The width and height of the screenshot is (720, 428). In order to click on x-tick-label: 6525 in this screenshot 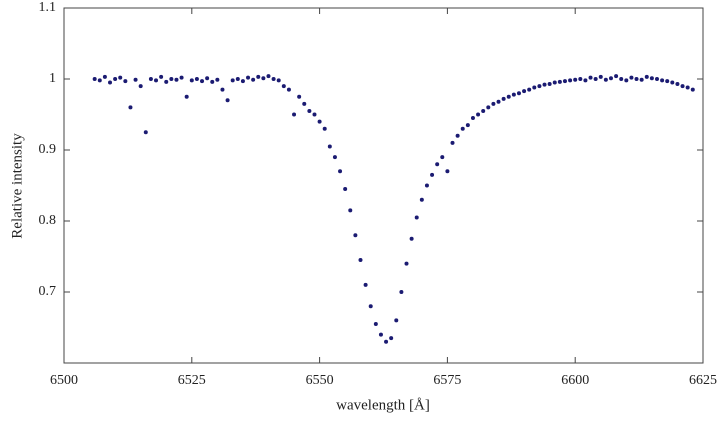, I will do `click(192, 380)`.